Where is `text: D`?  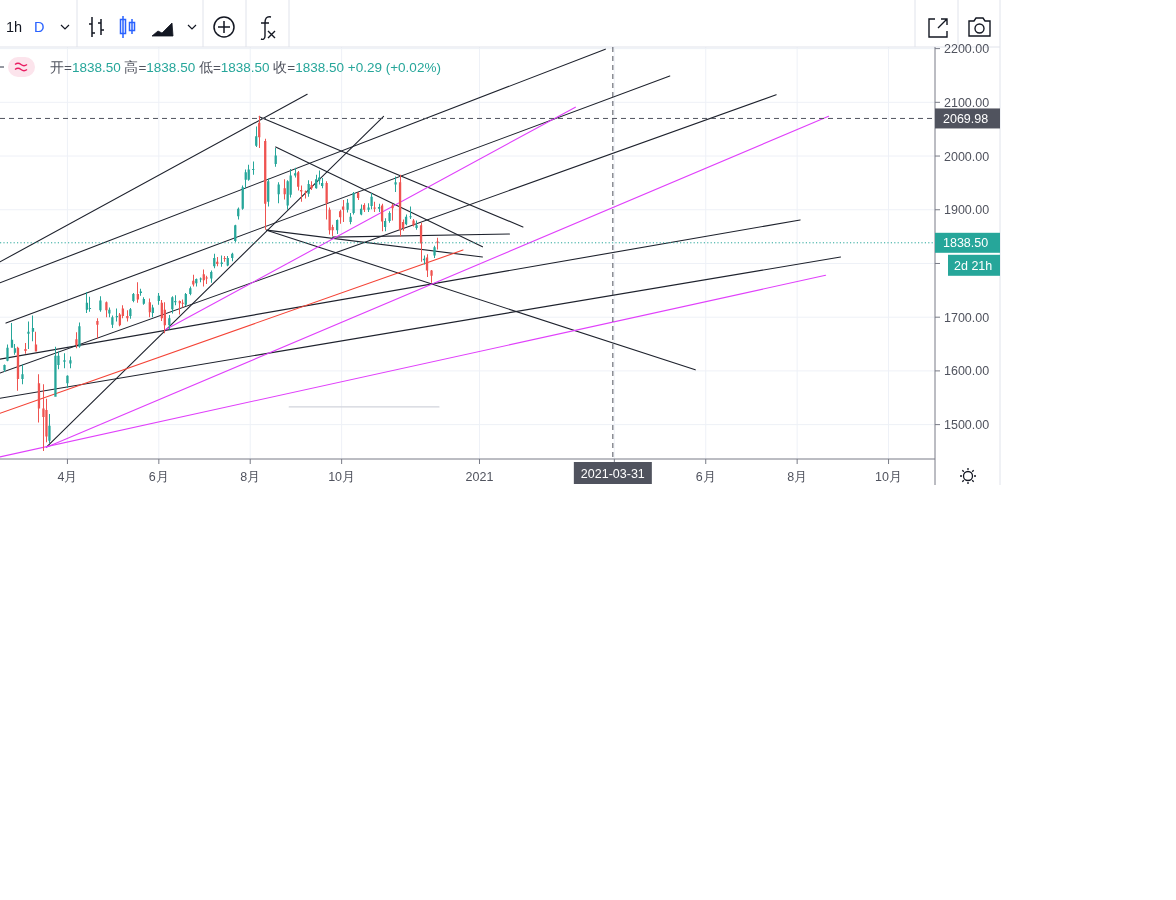 text: D is located at coordinates (39, 27).